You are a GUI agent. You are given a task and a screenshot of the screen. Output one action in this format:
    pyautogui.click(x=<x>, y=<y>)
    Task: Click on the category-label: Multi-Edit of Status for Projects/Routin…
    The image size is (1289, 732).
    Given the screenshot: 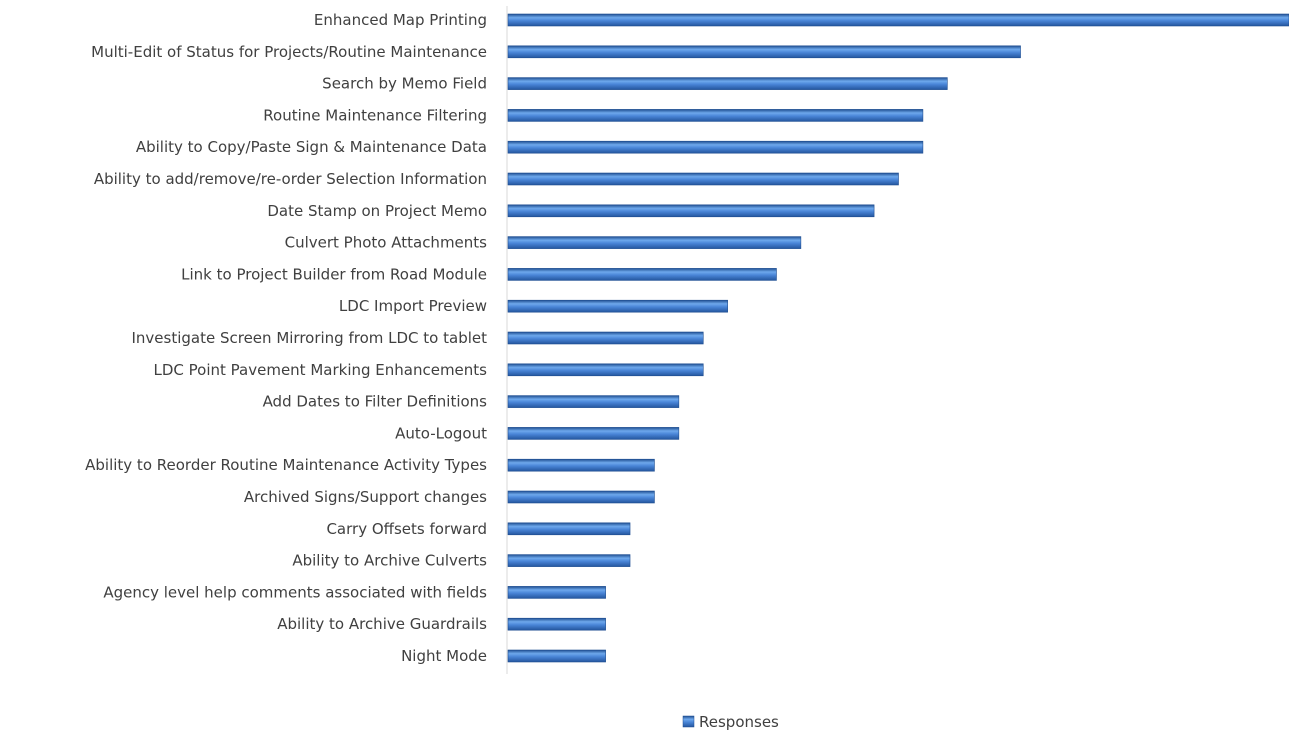 What is the action you would take?
    pyautogui.click(x=289, y=52)
    